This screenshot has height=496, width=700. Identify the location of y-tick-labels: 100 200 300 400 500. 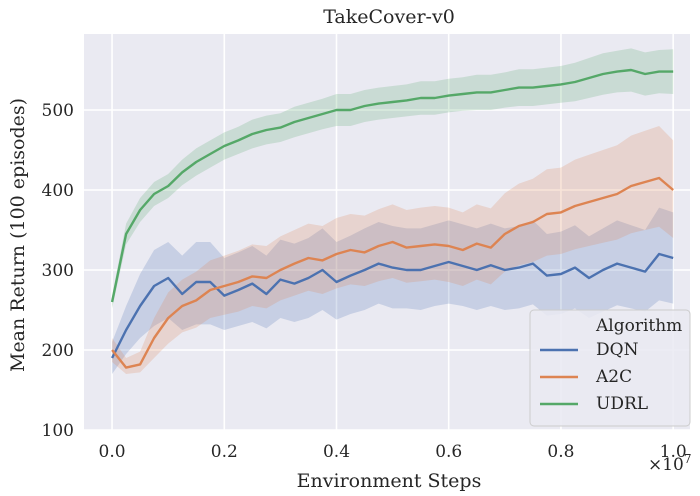
(58, 271).